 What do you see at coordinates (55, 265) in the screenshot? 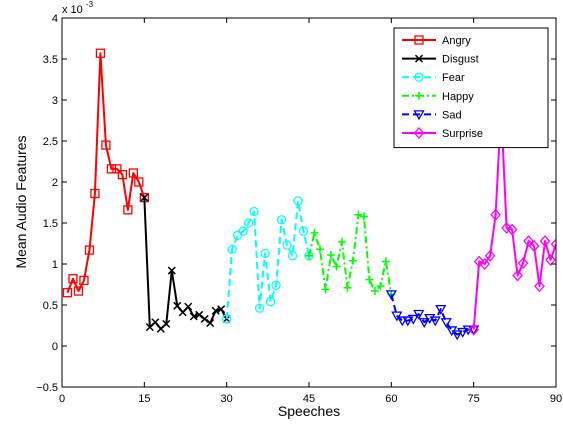
I see `y-tick-label: 1` at bounding box center [55, 265].